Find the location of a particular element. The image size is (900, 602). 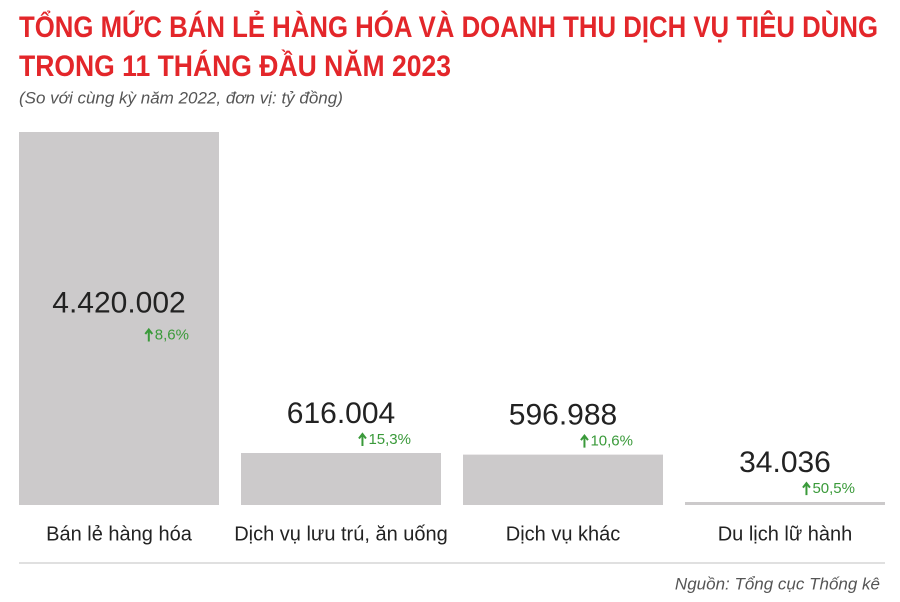

x-tick-label: Bán lẻ hàng hóa is located at coordinates (119, 534).